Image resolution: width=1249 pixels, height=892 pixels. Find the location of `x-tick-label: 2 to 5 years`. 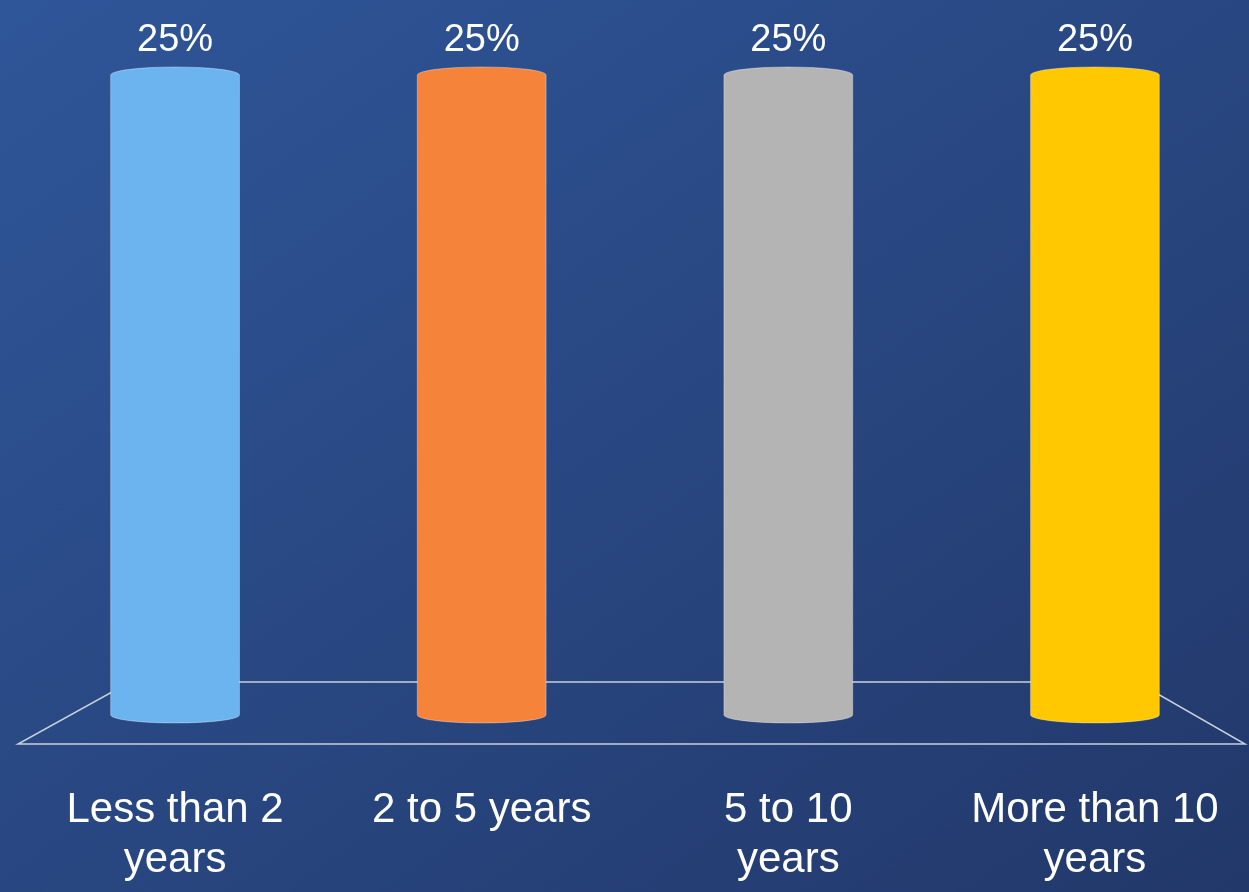

x-tick-label: 2 to 5 years is located at coordinates (481, 807).